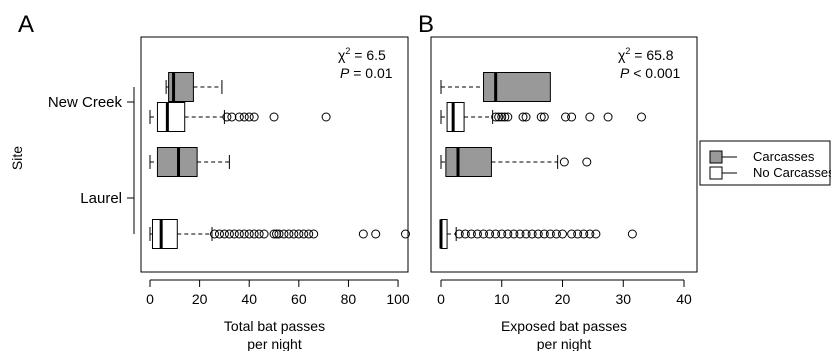 The height and width of the screenshot is (351, 831). I want to click on panel-label: B, so click(426, 24).